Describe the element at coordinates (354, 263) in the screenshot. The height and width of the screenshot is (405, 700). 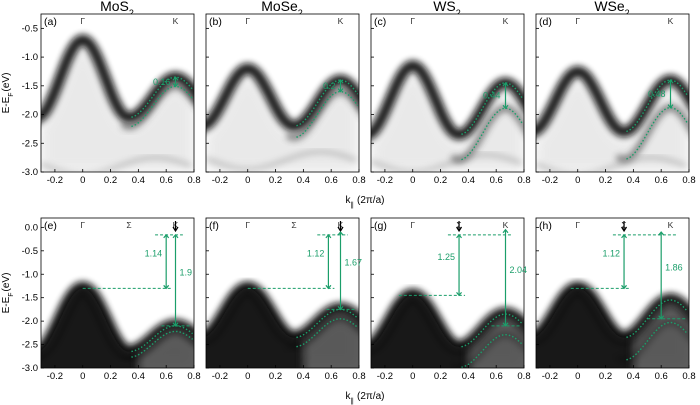
I see `gap-label-k: 1.67` at that location.